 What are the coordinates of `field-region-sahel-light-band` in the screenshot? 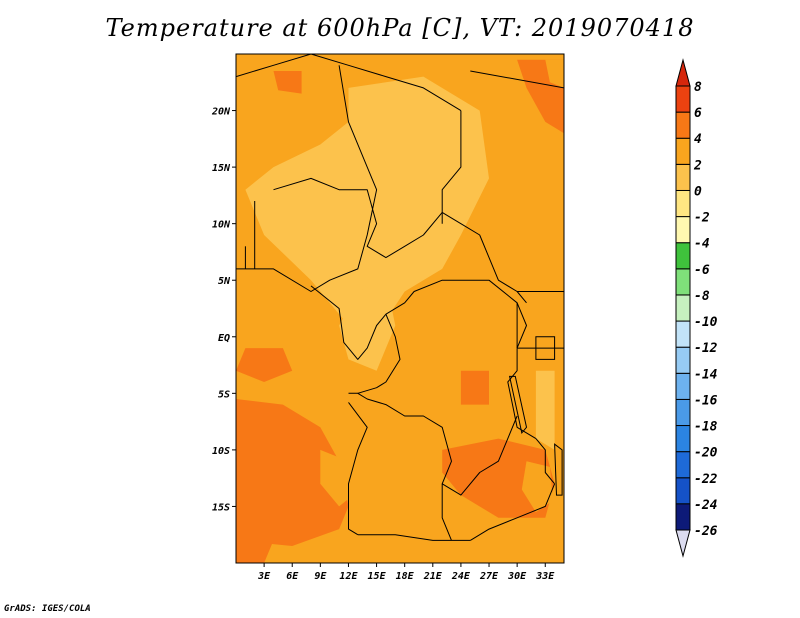 It's located at (367, 212).